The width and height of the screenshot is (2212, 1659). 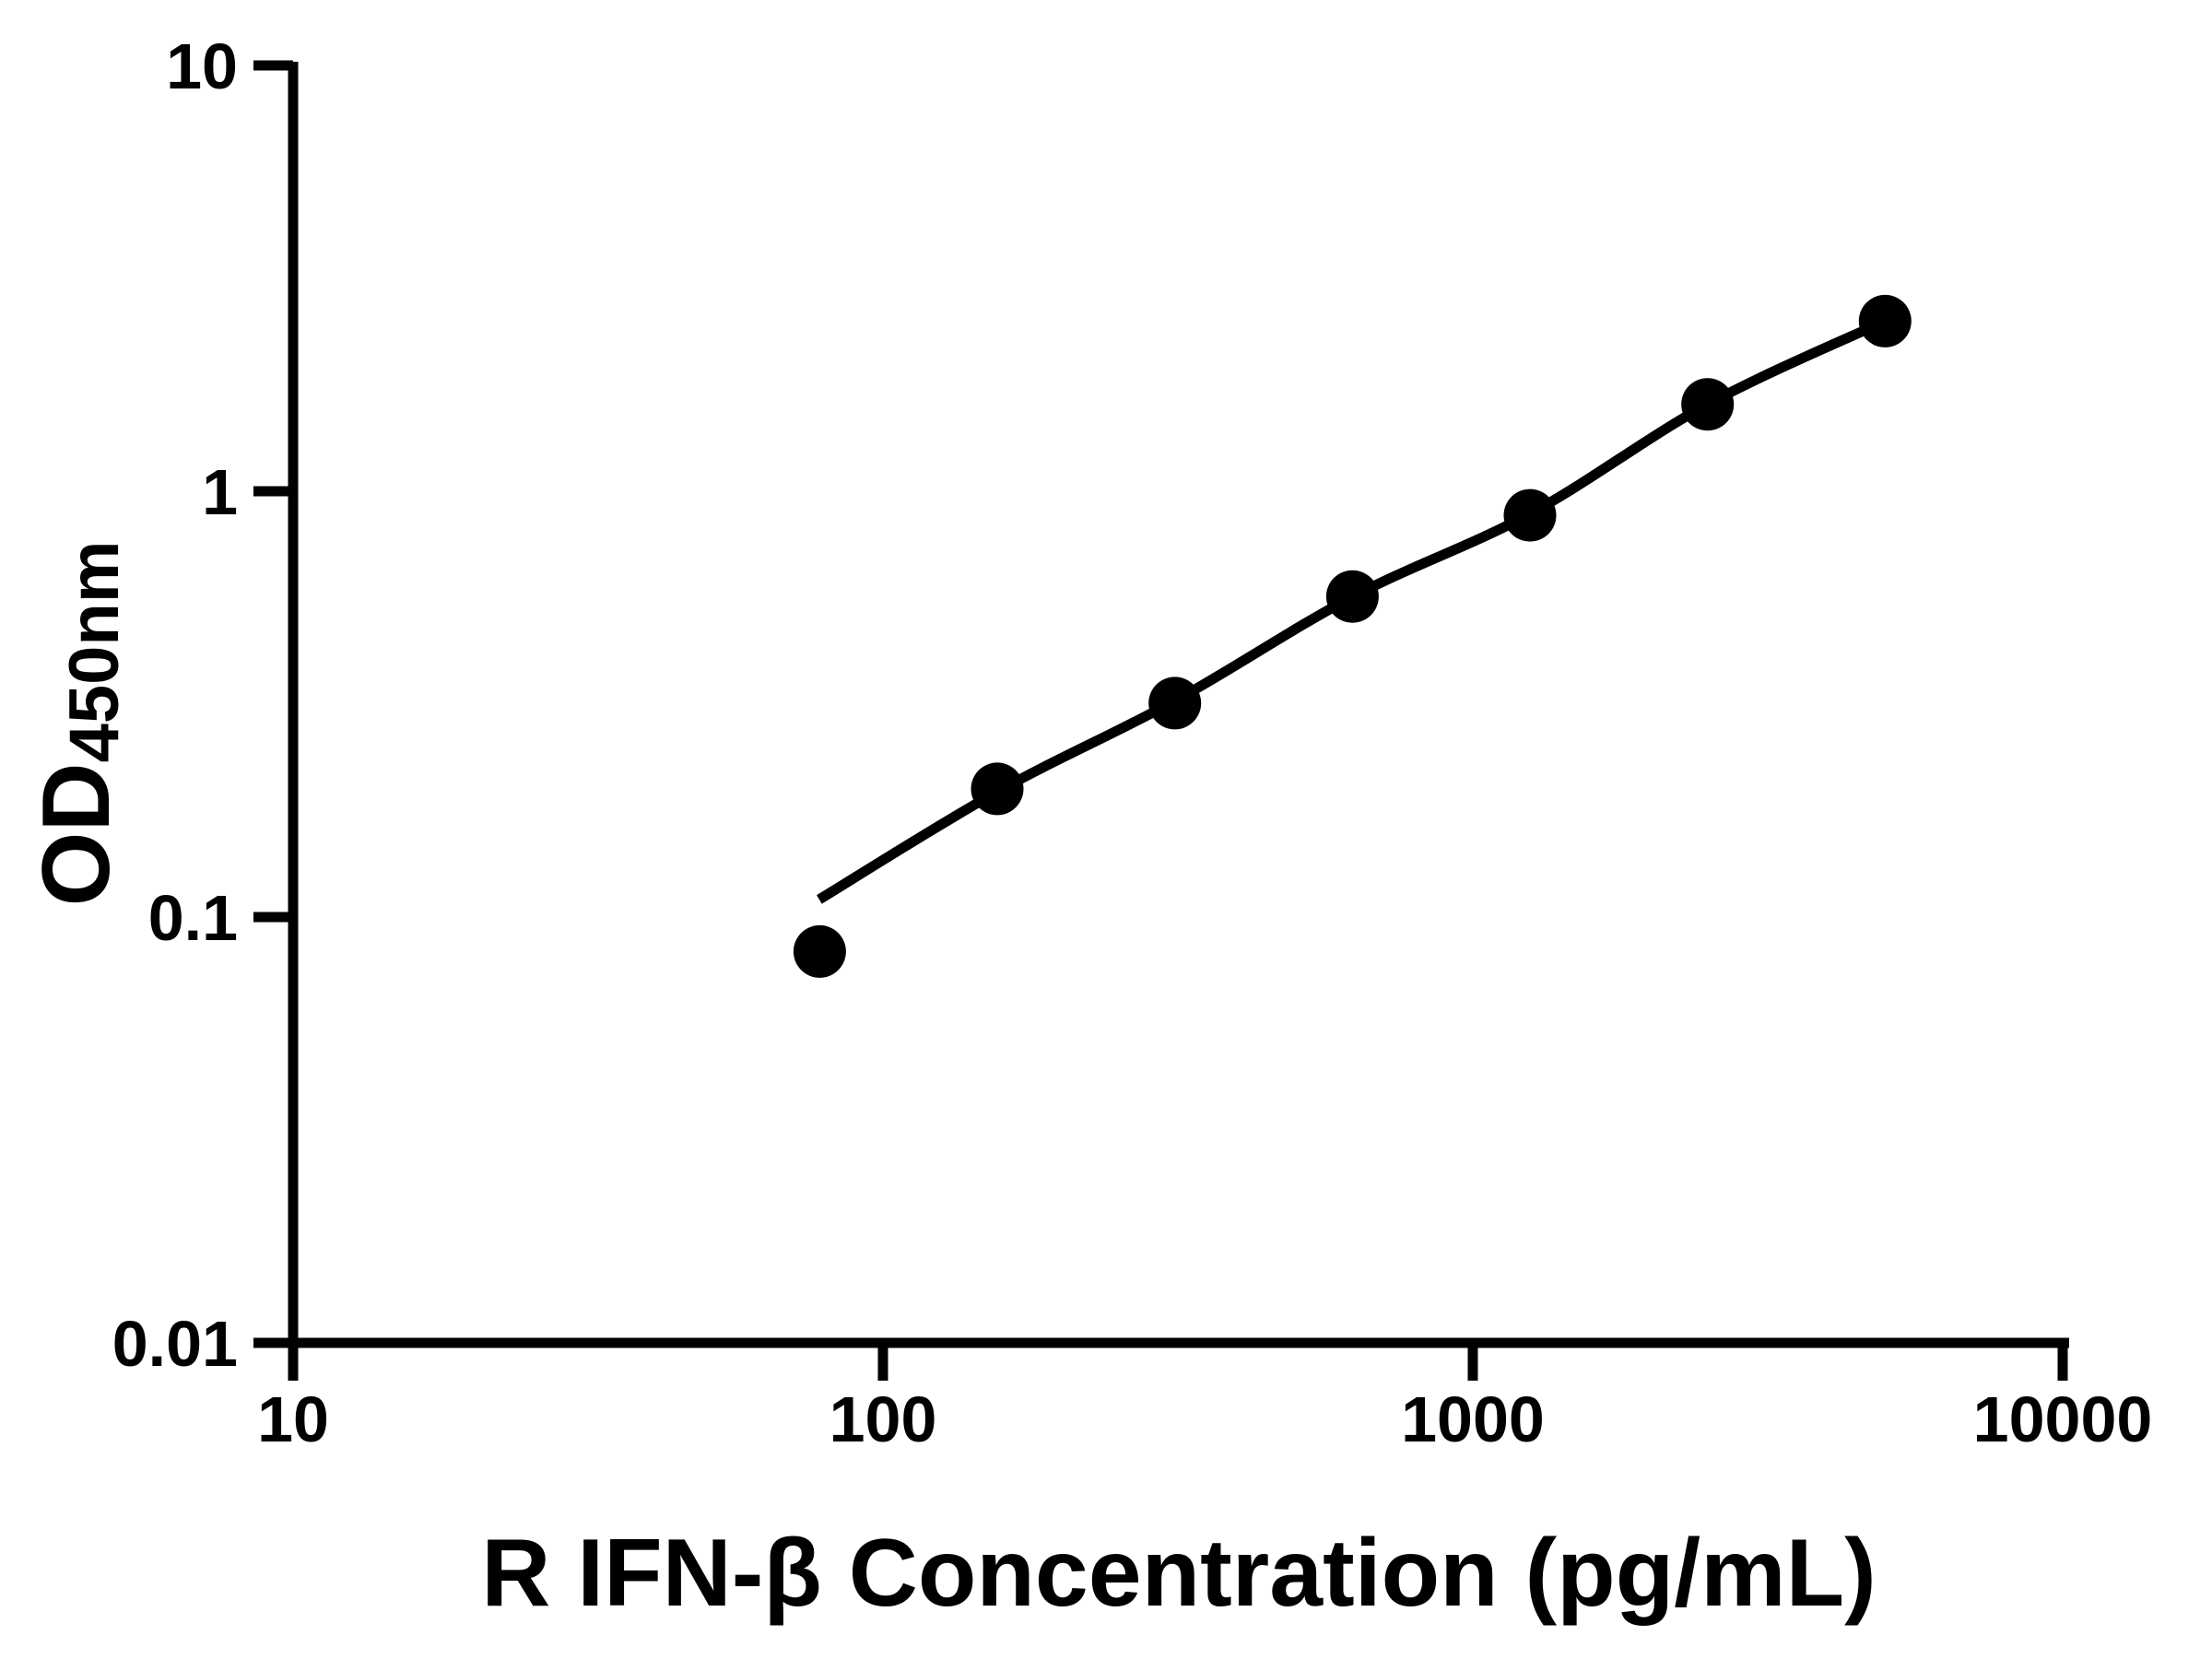 I want to click on y-tick-label: 0.1, so click(x=193, y=918).